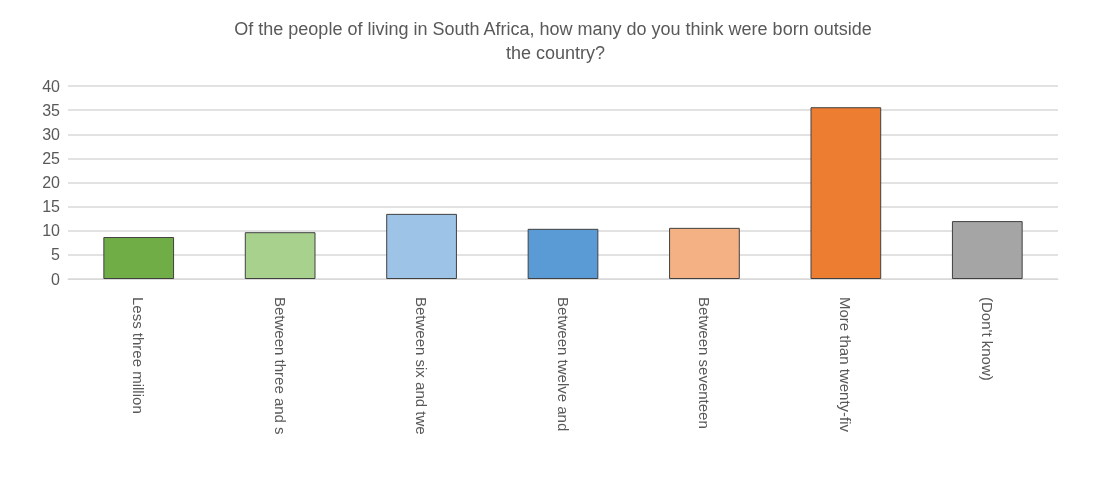 The width and height of the screenshot is (1107, 486). What do you see at coordinates (553, 41) in the screenshot?
I see `chart-title: Of the people of living in South Africa, how many do you think were born outside the country?` at bounding box center [553, 41].